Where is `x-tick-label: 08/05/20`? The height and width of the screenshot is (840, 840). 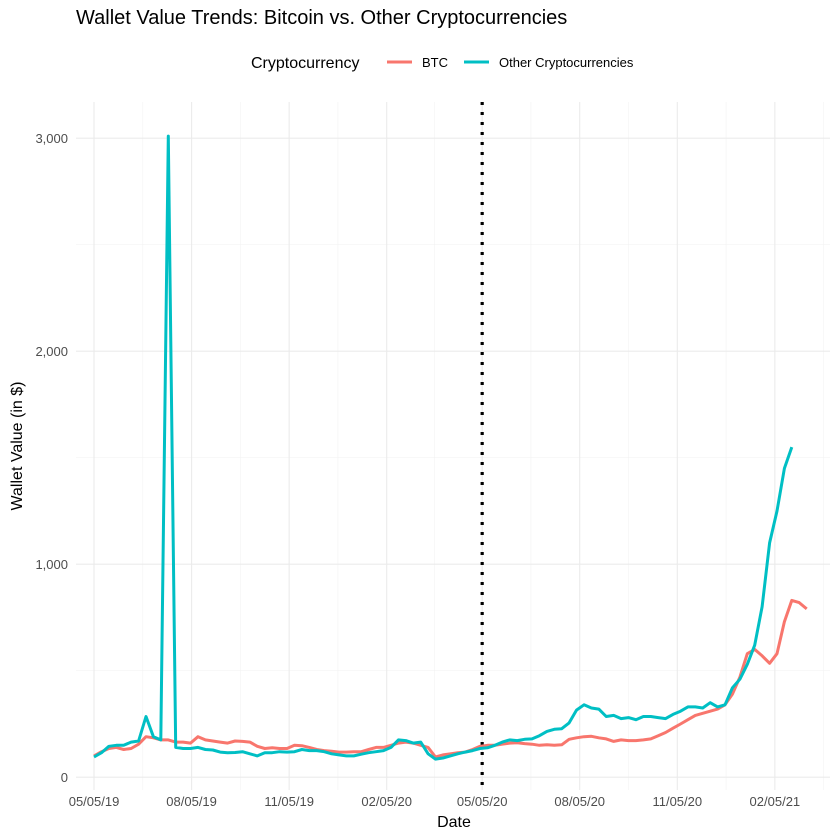
x-tick-label: 08/05/20 is located at coordinates (579, 801).